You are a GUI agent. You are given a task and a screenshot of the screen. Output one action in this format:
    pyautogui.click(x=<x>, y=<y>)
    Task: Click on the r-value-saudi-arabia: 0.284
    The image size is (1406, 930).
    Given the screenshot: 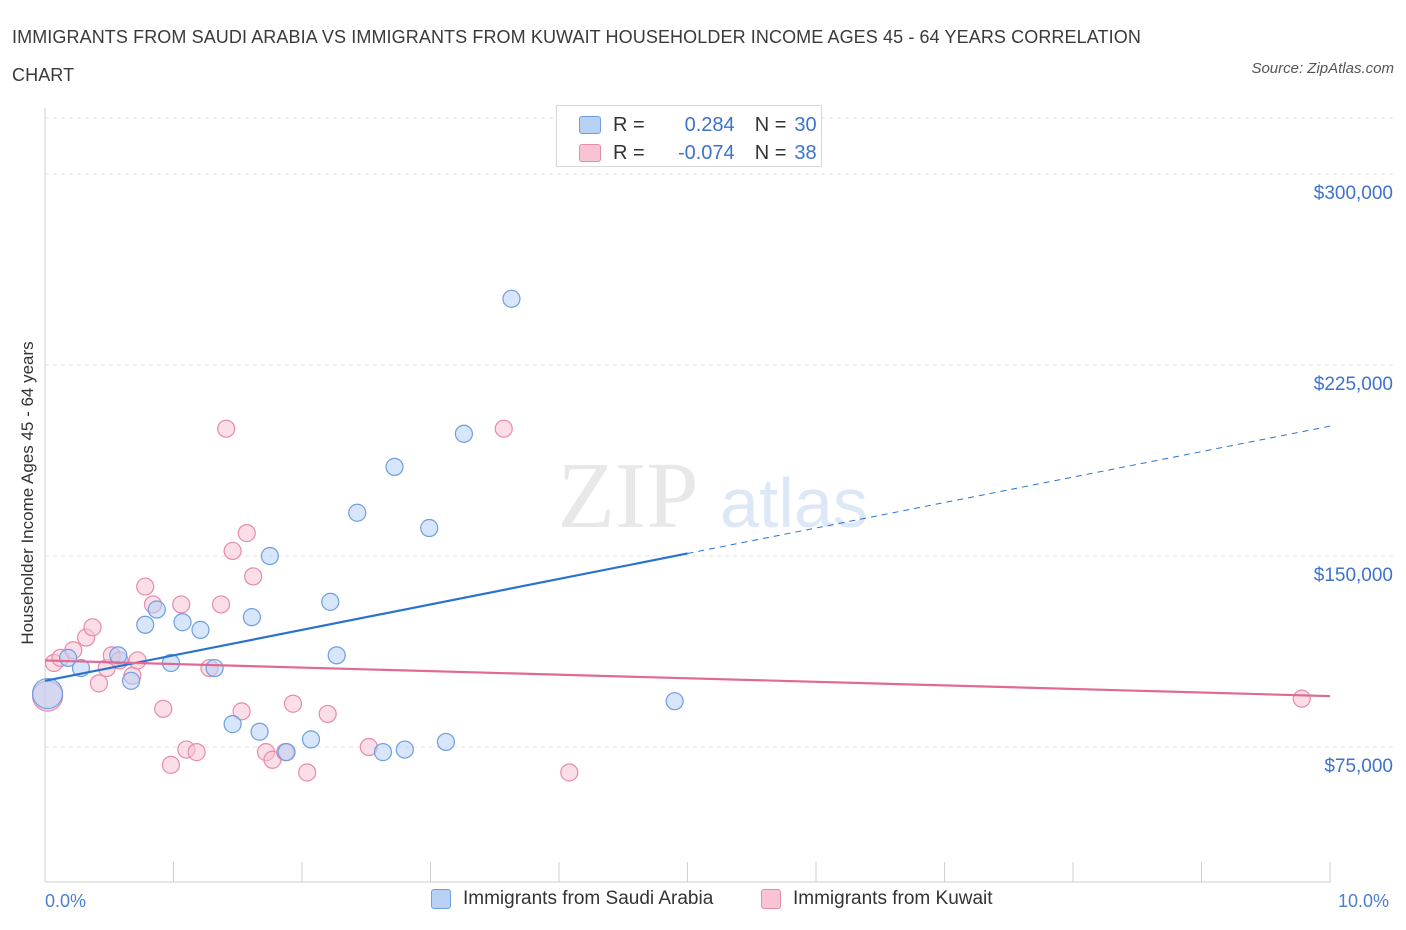 What is the action you would take?
    pyautogui.click(x=709, y=124)
    